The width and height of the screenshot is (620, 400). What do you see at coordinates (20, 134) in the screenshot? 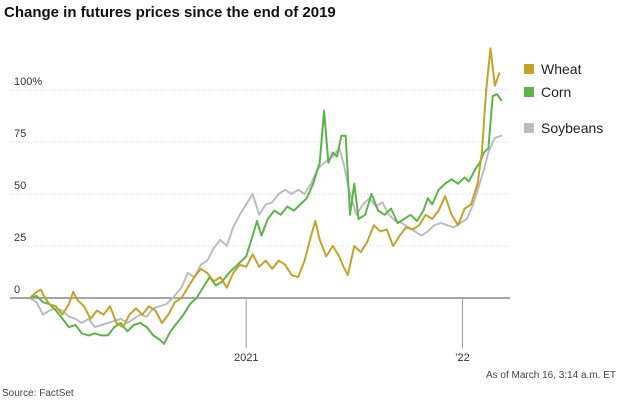
I see `y-tick-label: 75` at bounding box center [20, 134].